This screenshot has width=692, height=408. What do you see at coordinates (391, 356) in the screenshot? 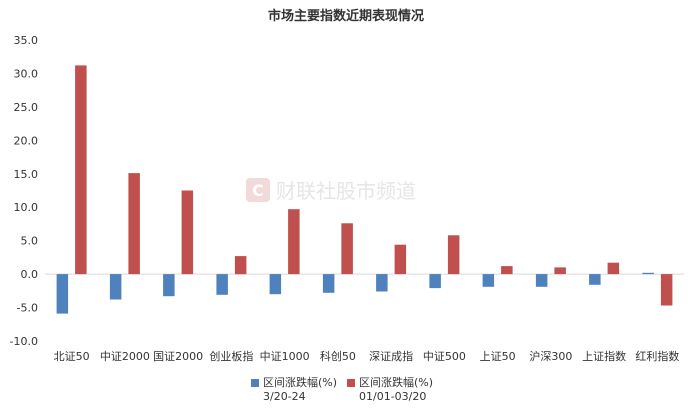
I see `x-category-label: 深证成指` at bounding box center [391, 356].